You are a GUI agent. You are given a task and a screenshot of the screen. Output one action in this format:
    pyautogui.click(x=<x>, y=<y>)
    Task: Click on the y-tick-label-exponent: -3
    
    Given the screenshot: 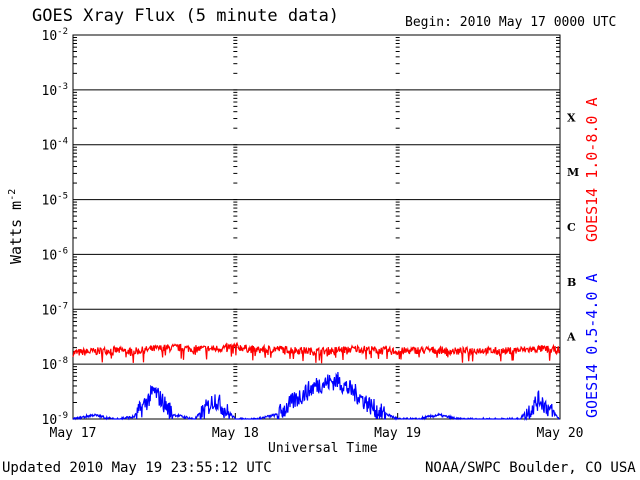 What is the action you would take?
    pyautogui.click(x=62, y=87)
    